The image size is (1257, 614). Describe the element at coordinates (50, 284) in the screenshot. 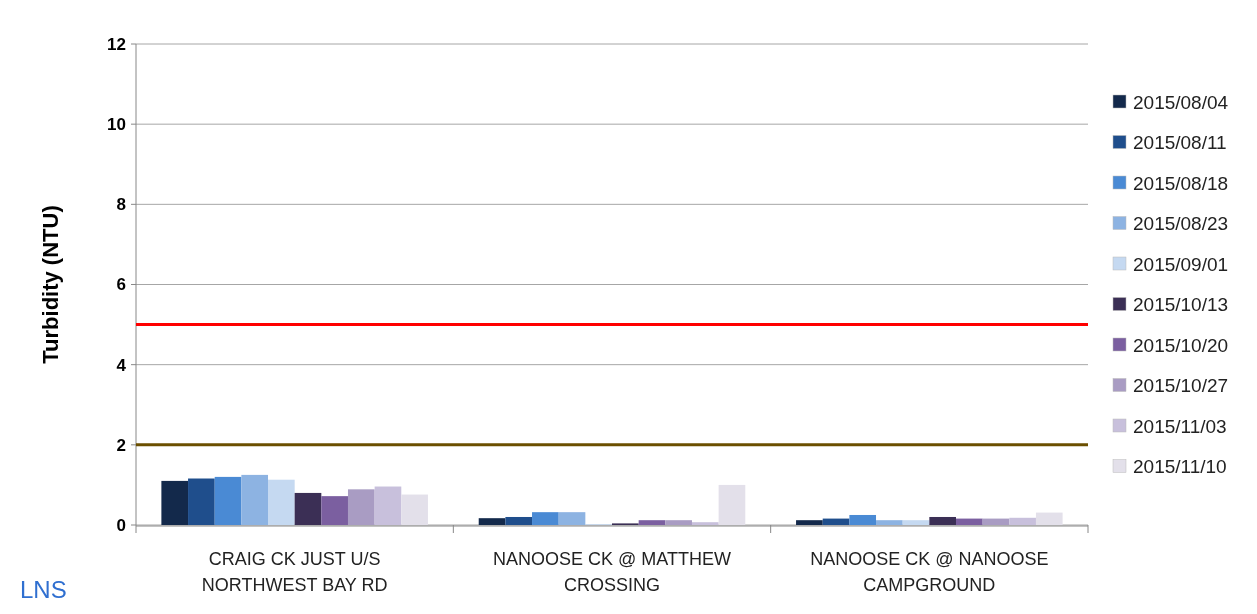

I see `y-axis-title: Turbidity (NTU)` at that location.